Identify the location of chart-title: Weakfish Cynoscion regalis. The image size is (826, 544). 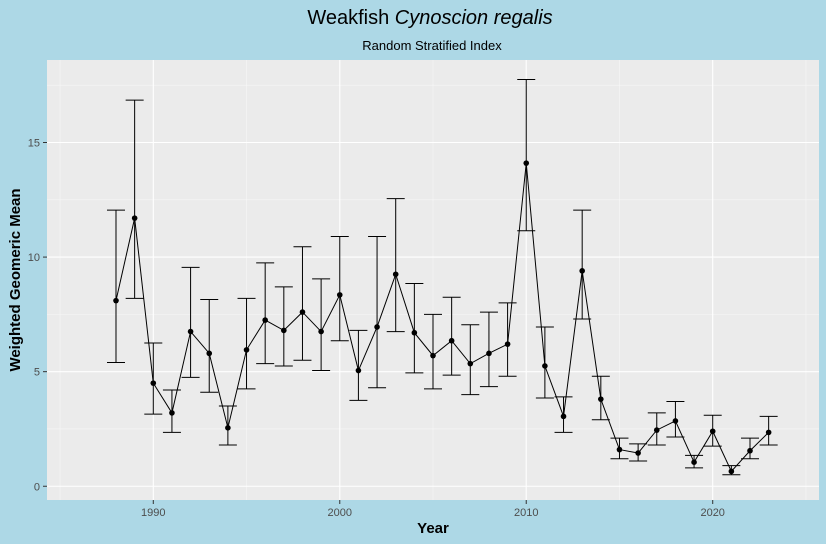
(429, 18).